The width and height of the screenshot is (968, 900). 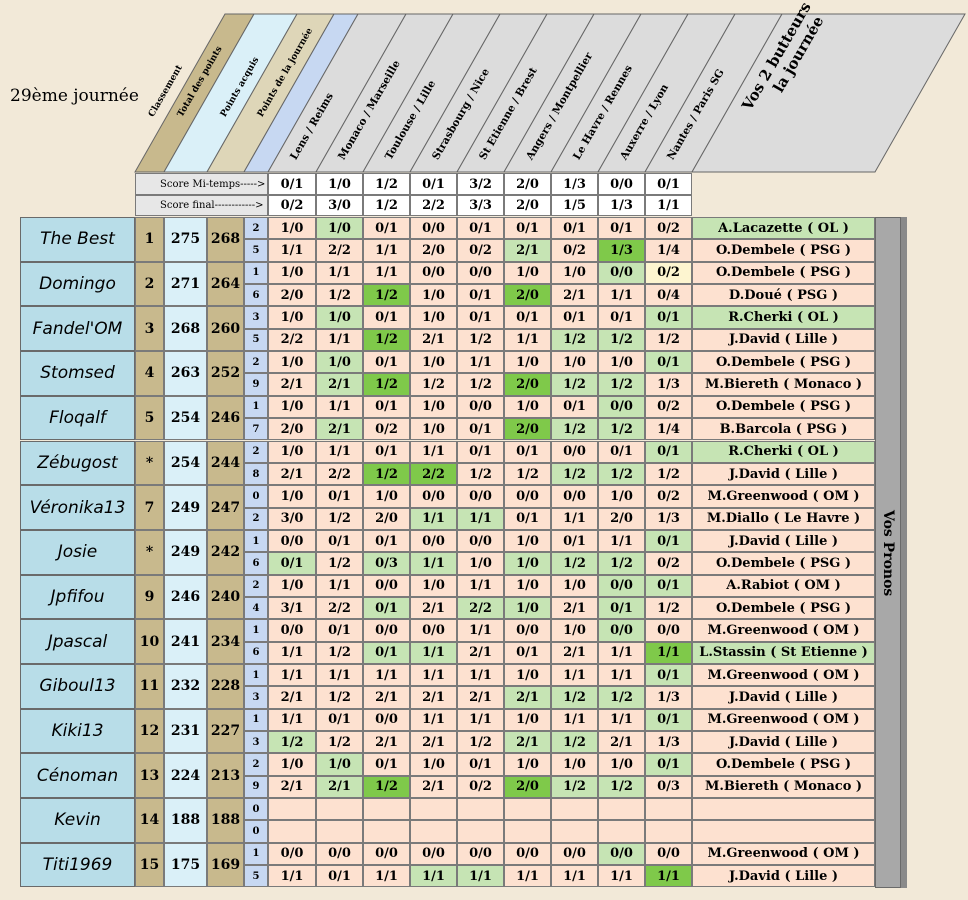 What do you see at coordinates (149, 597) in the screenshot?
I see `player-rank: 9` at bounding box center [149, 597].